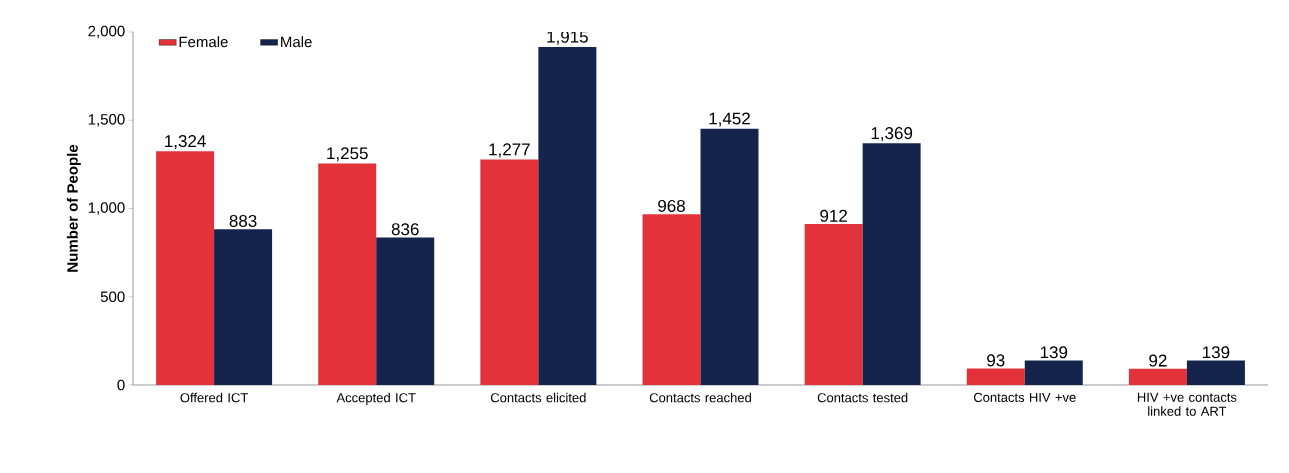 The image size is (1289, 473). Describe the element at coordinates (121, 385) in the screenshot. I see `y-tick-label: 0` at that location.